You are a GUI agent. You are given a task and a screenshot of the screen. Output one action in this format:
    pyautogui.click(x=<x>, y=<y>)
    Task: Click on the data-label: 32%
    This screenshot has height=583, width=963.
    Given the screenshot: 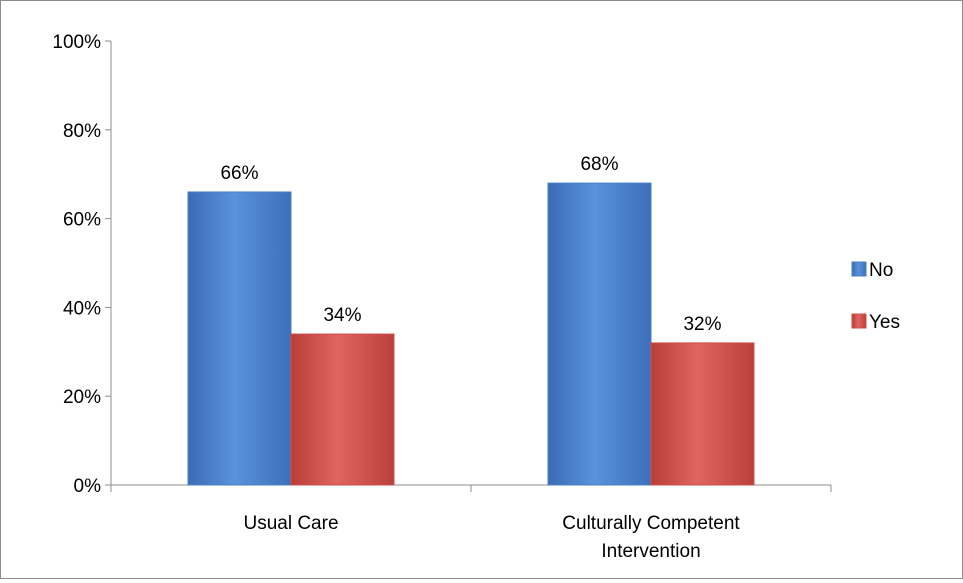 What is the action you would take?
    pyautogui.click(x=702, y=324)
    